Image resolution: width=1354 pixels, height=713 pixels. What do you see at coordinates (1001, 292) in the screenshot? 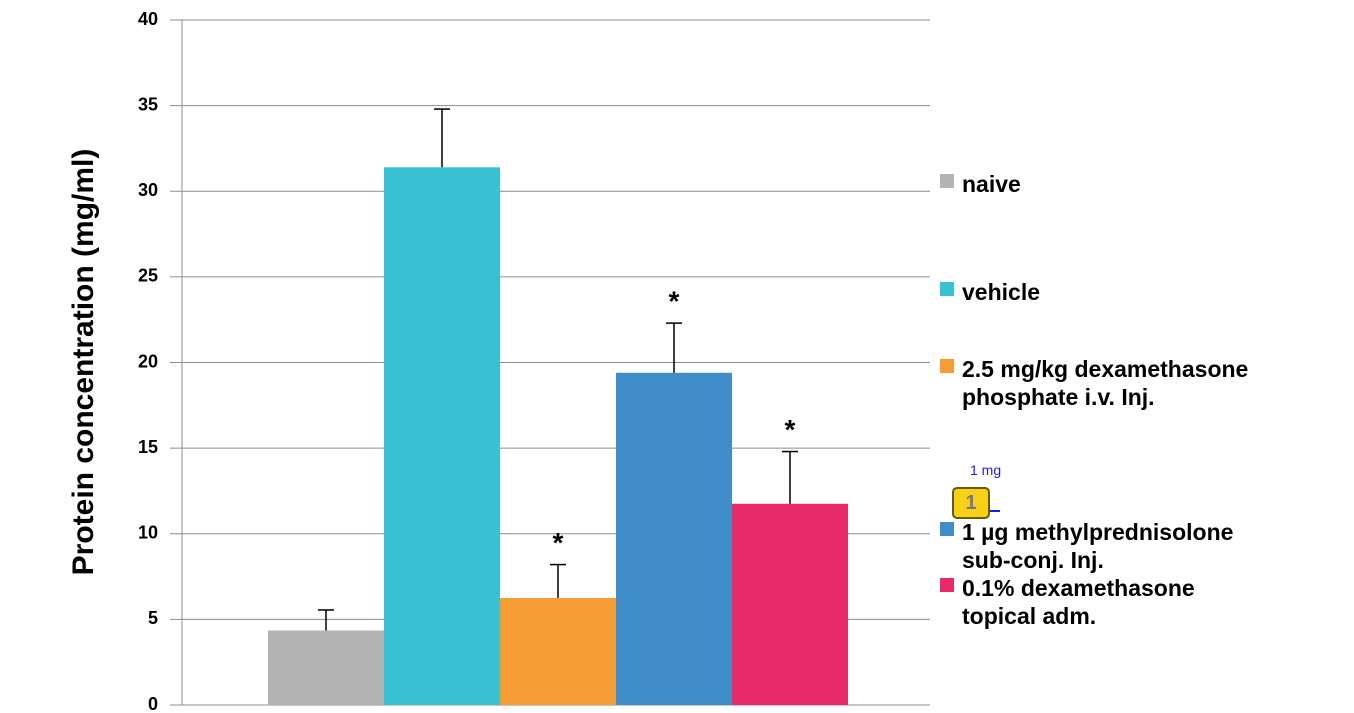
I see `legend-label: vehicle` at bounding box center [1001, 292].